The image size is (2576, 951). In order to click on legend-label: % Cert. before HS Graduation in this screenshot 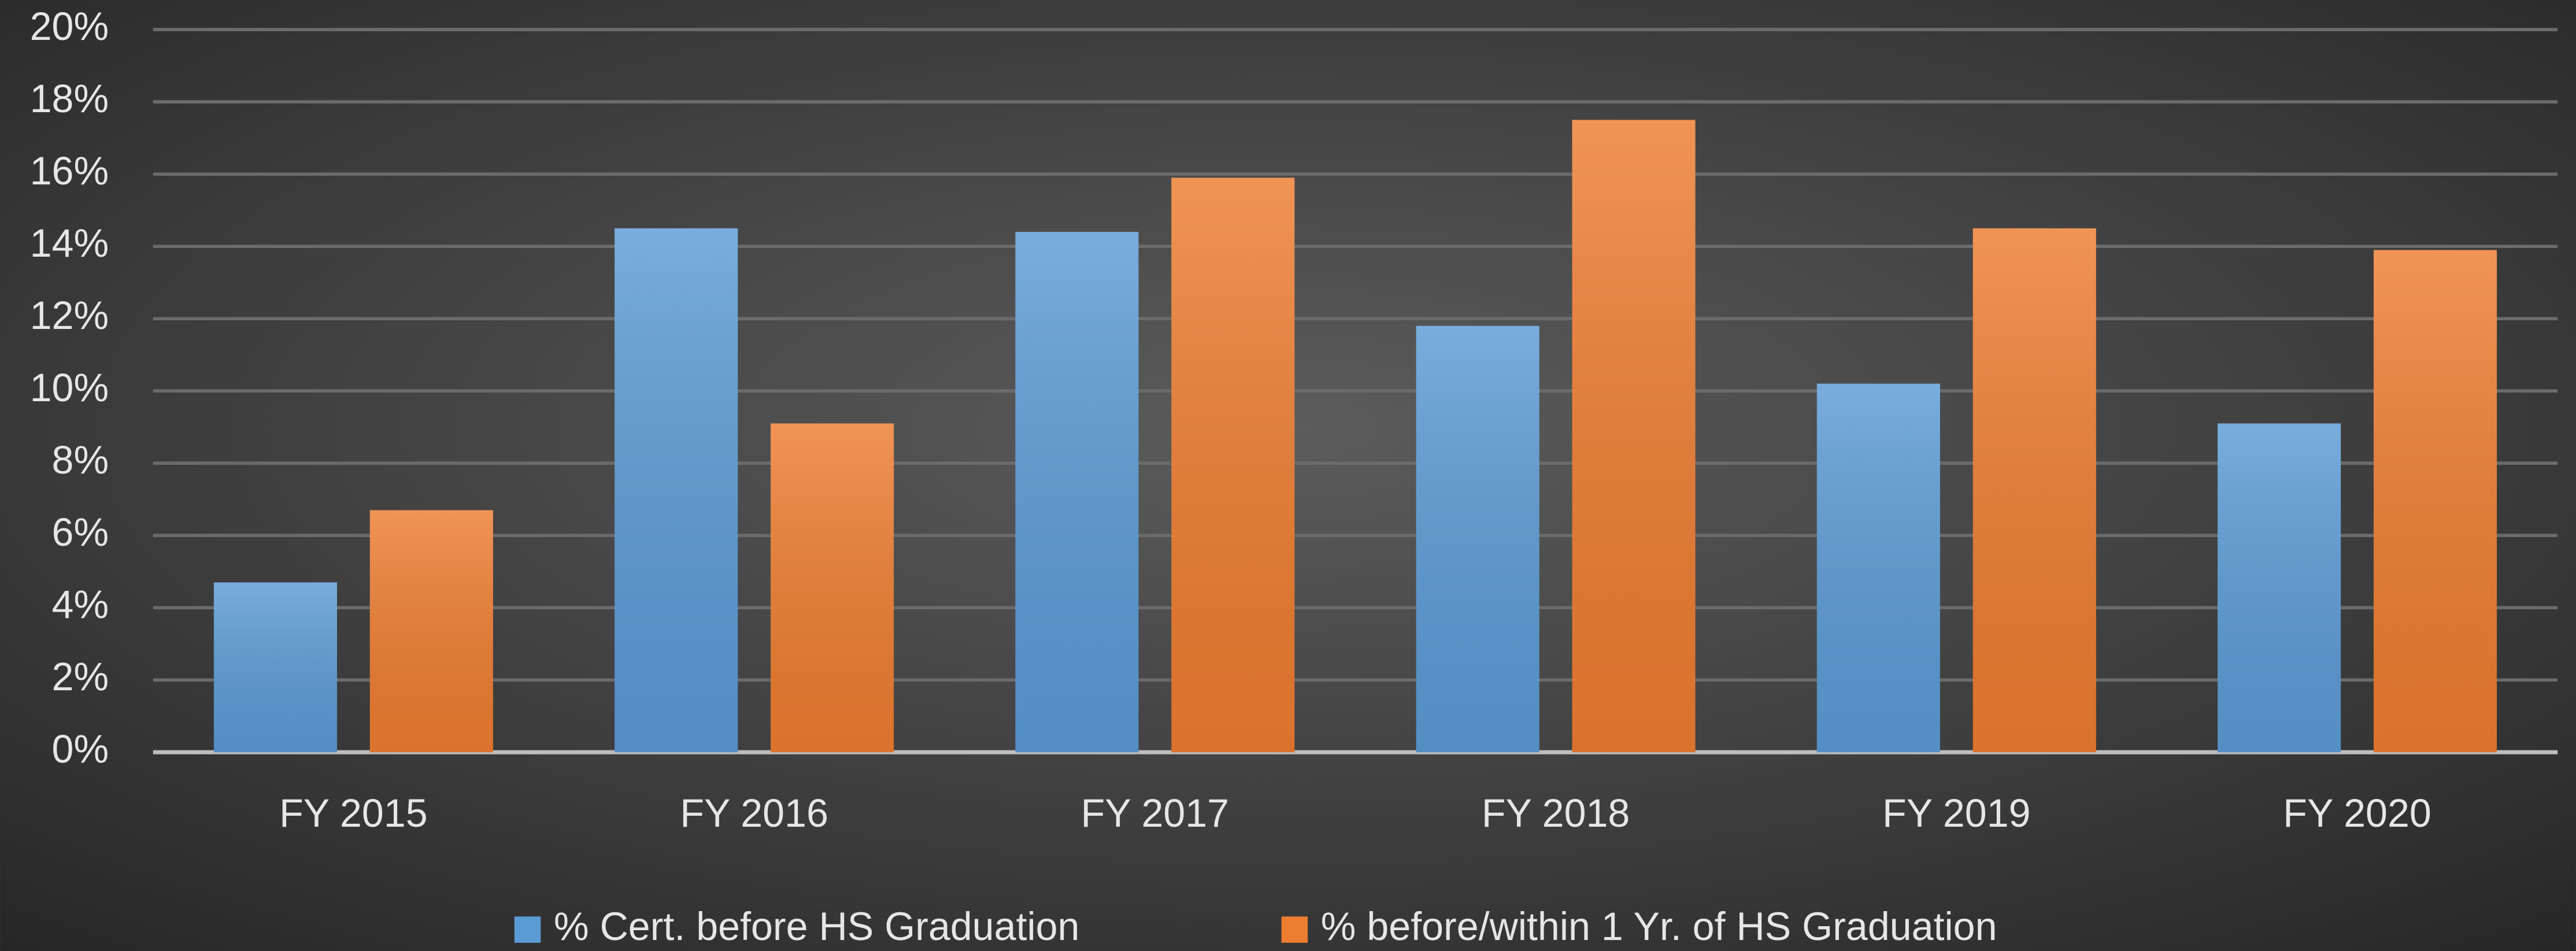, I will do `click(817, 927)`.